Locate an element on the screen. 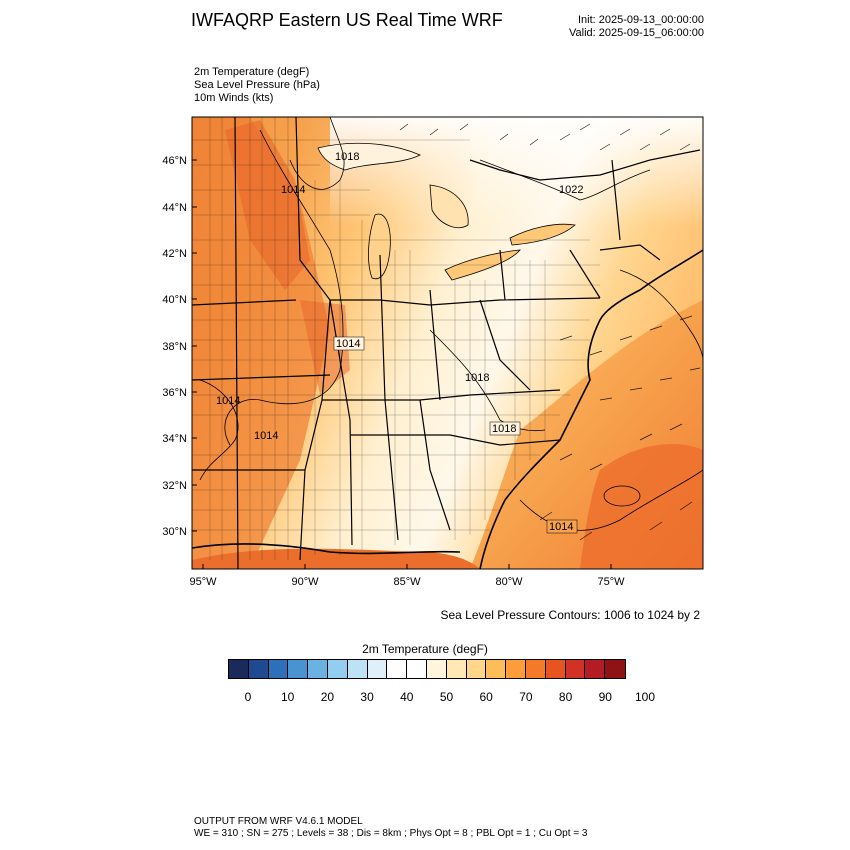 This screenshot has width=850, height=850. lake-huron is located at coordinates (449, 206).